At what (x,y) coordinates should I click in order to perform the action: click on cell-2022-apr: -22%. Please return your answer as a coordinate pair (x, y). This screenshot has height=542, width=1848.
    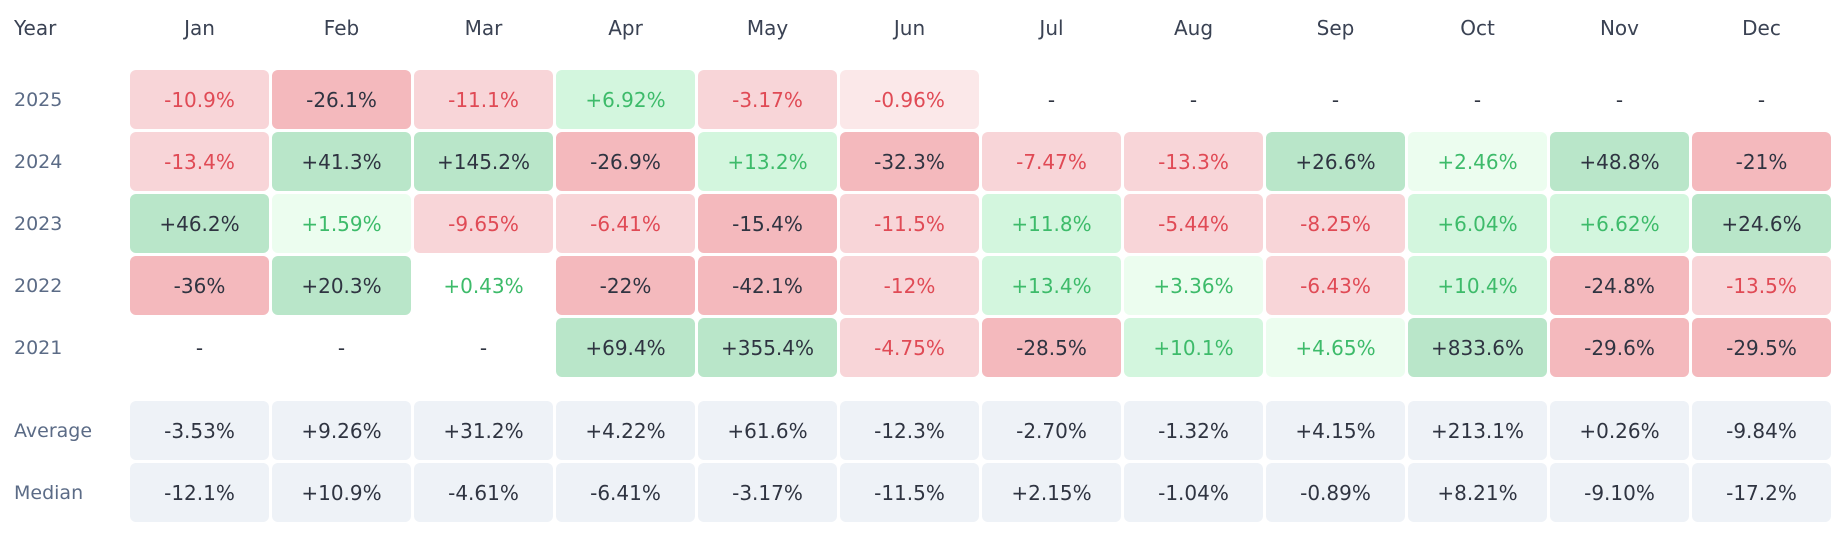
    Looking at the image, I should click on (625, 285).